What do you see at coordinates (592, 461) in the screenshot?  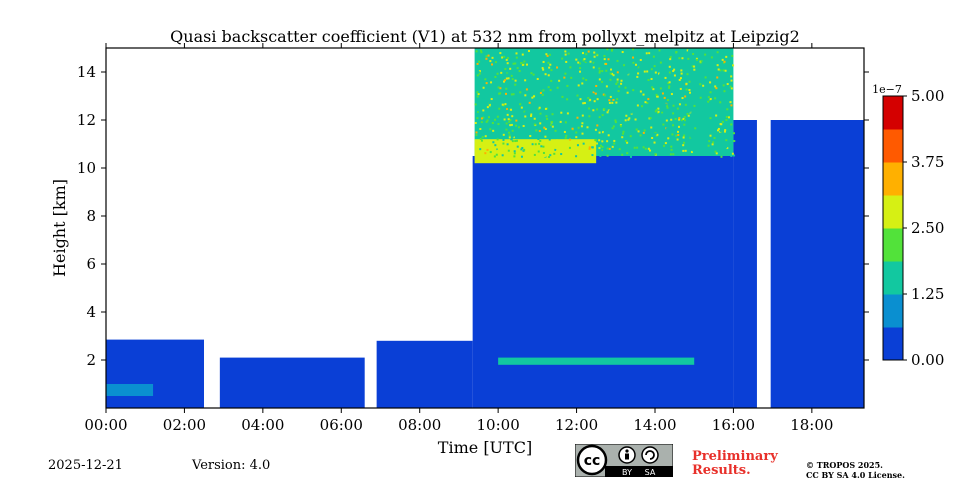 I see `cc-mark: cc` at bounding box center [592, 461].